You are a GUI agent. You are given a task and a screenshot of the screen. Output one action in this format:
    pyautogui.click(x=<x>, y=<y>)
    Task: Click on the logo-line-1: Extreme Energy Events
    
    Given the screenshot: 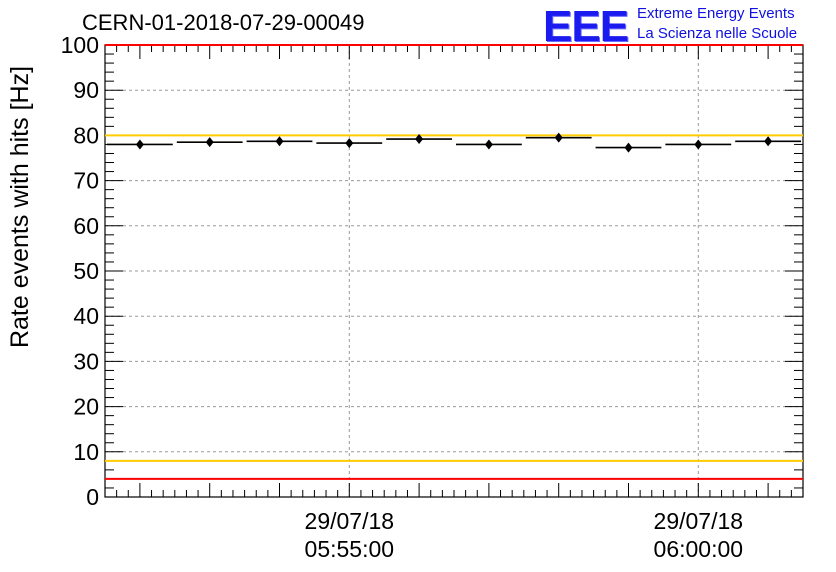 What is the action you would take?
    pyautogui.click(x=716, y=13)
    